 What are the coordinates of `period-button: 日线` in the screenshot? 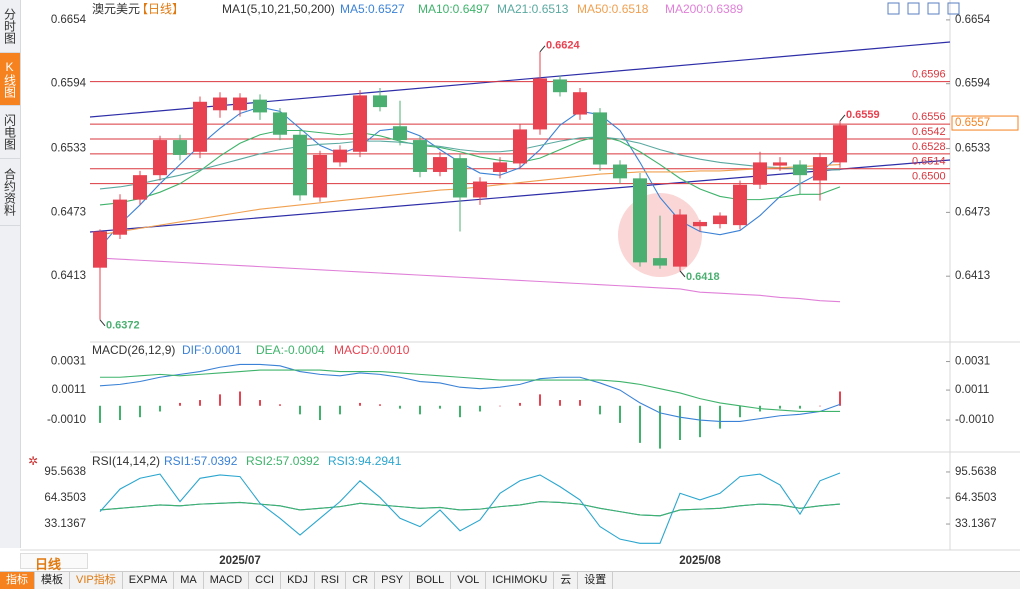 It's located at (54, 562).